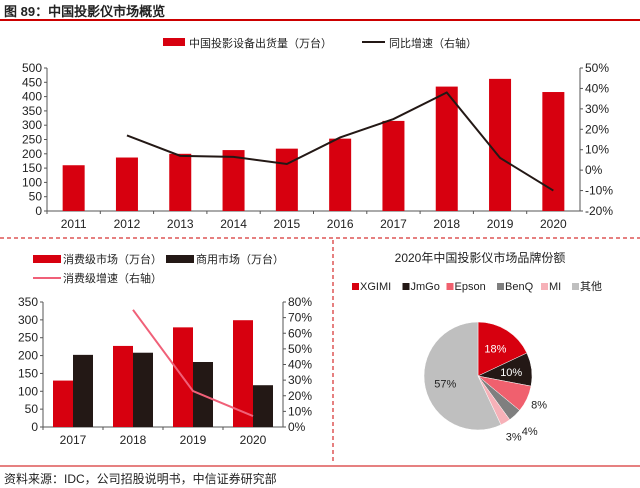 The width and height of the screenshot is (640, 488). What do you see at coordinates (300, 318) in the screenshot?
I see `y2-tick-label: 70%` at bounding box center [300, 318].